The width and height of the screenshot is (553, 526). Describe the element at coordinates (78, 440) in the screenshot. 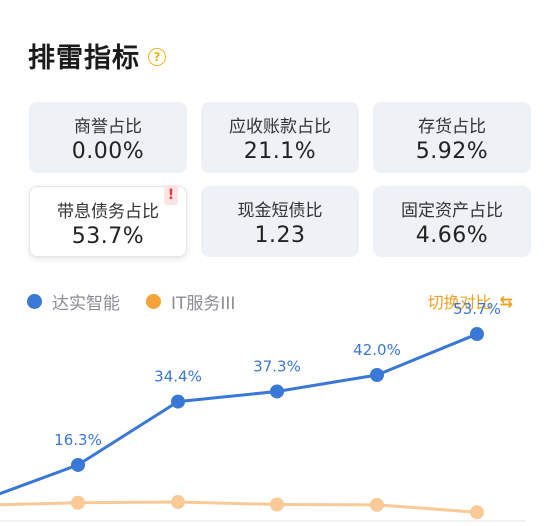

I see `data-label: 16.3%` at that location.